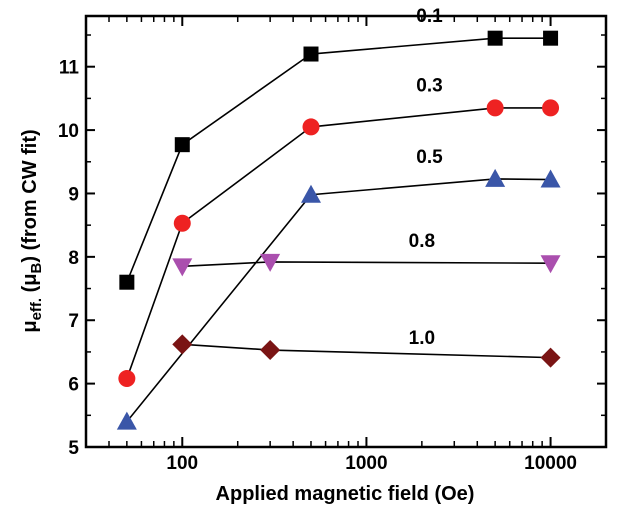  What do you see at coordinates (429, 157) in the screenshot?
I see `series-label: 0.5` at bounding box center [429, 157].